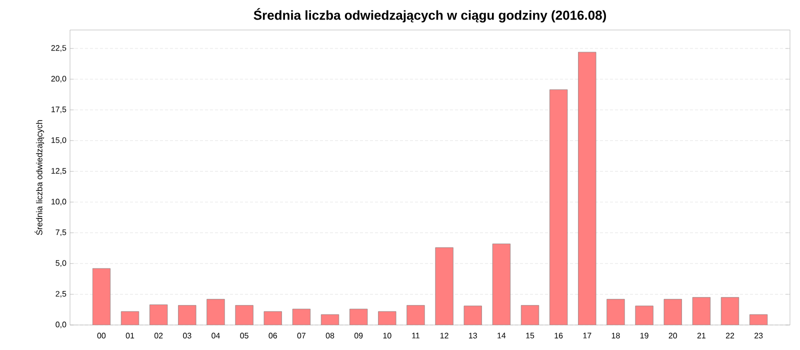 The height and width of the screenshot is (350, 800). I want to click on y-tick-label: 15,0, so click(59, 140).